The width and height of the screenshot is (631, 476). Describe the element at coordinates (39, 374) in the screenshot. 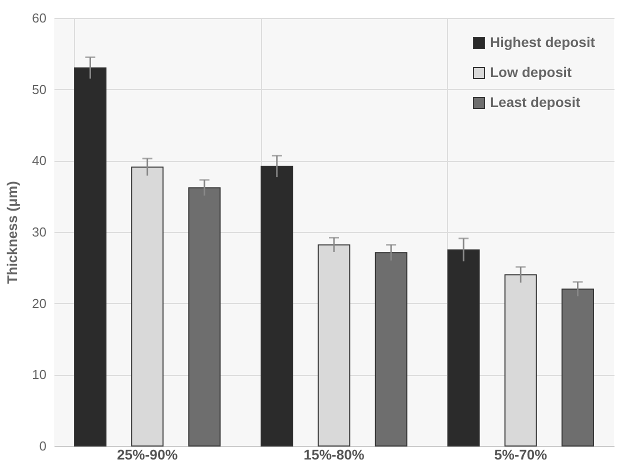

I see `y-tick-label: 10` at that location.